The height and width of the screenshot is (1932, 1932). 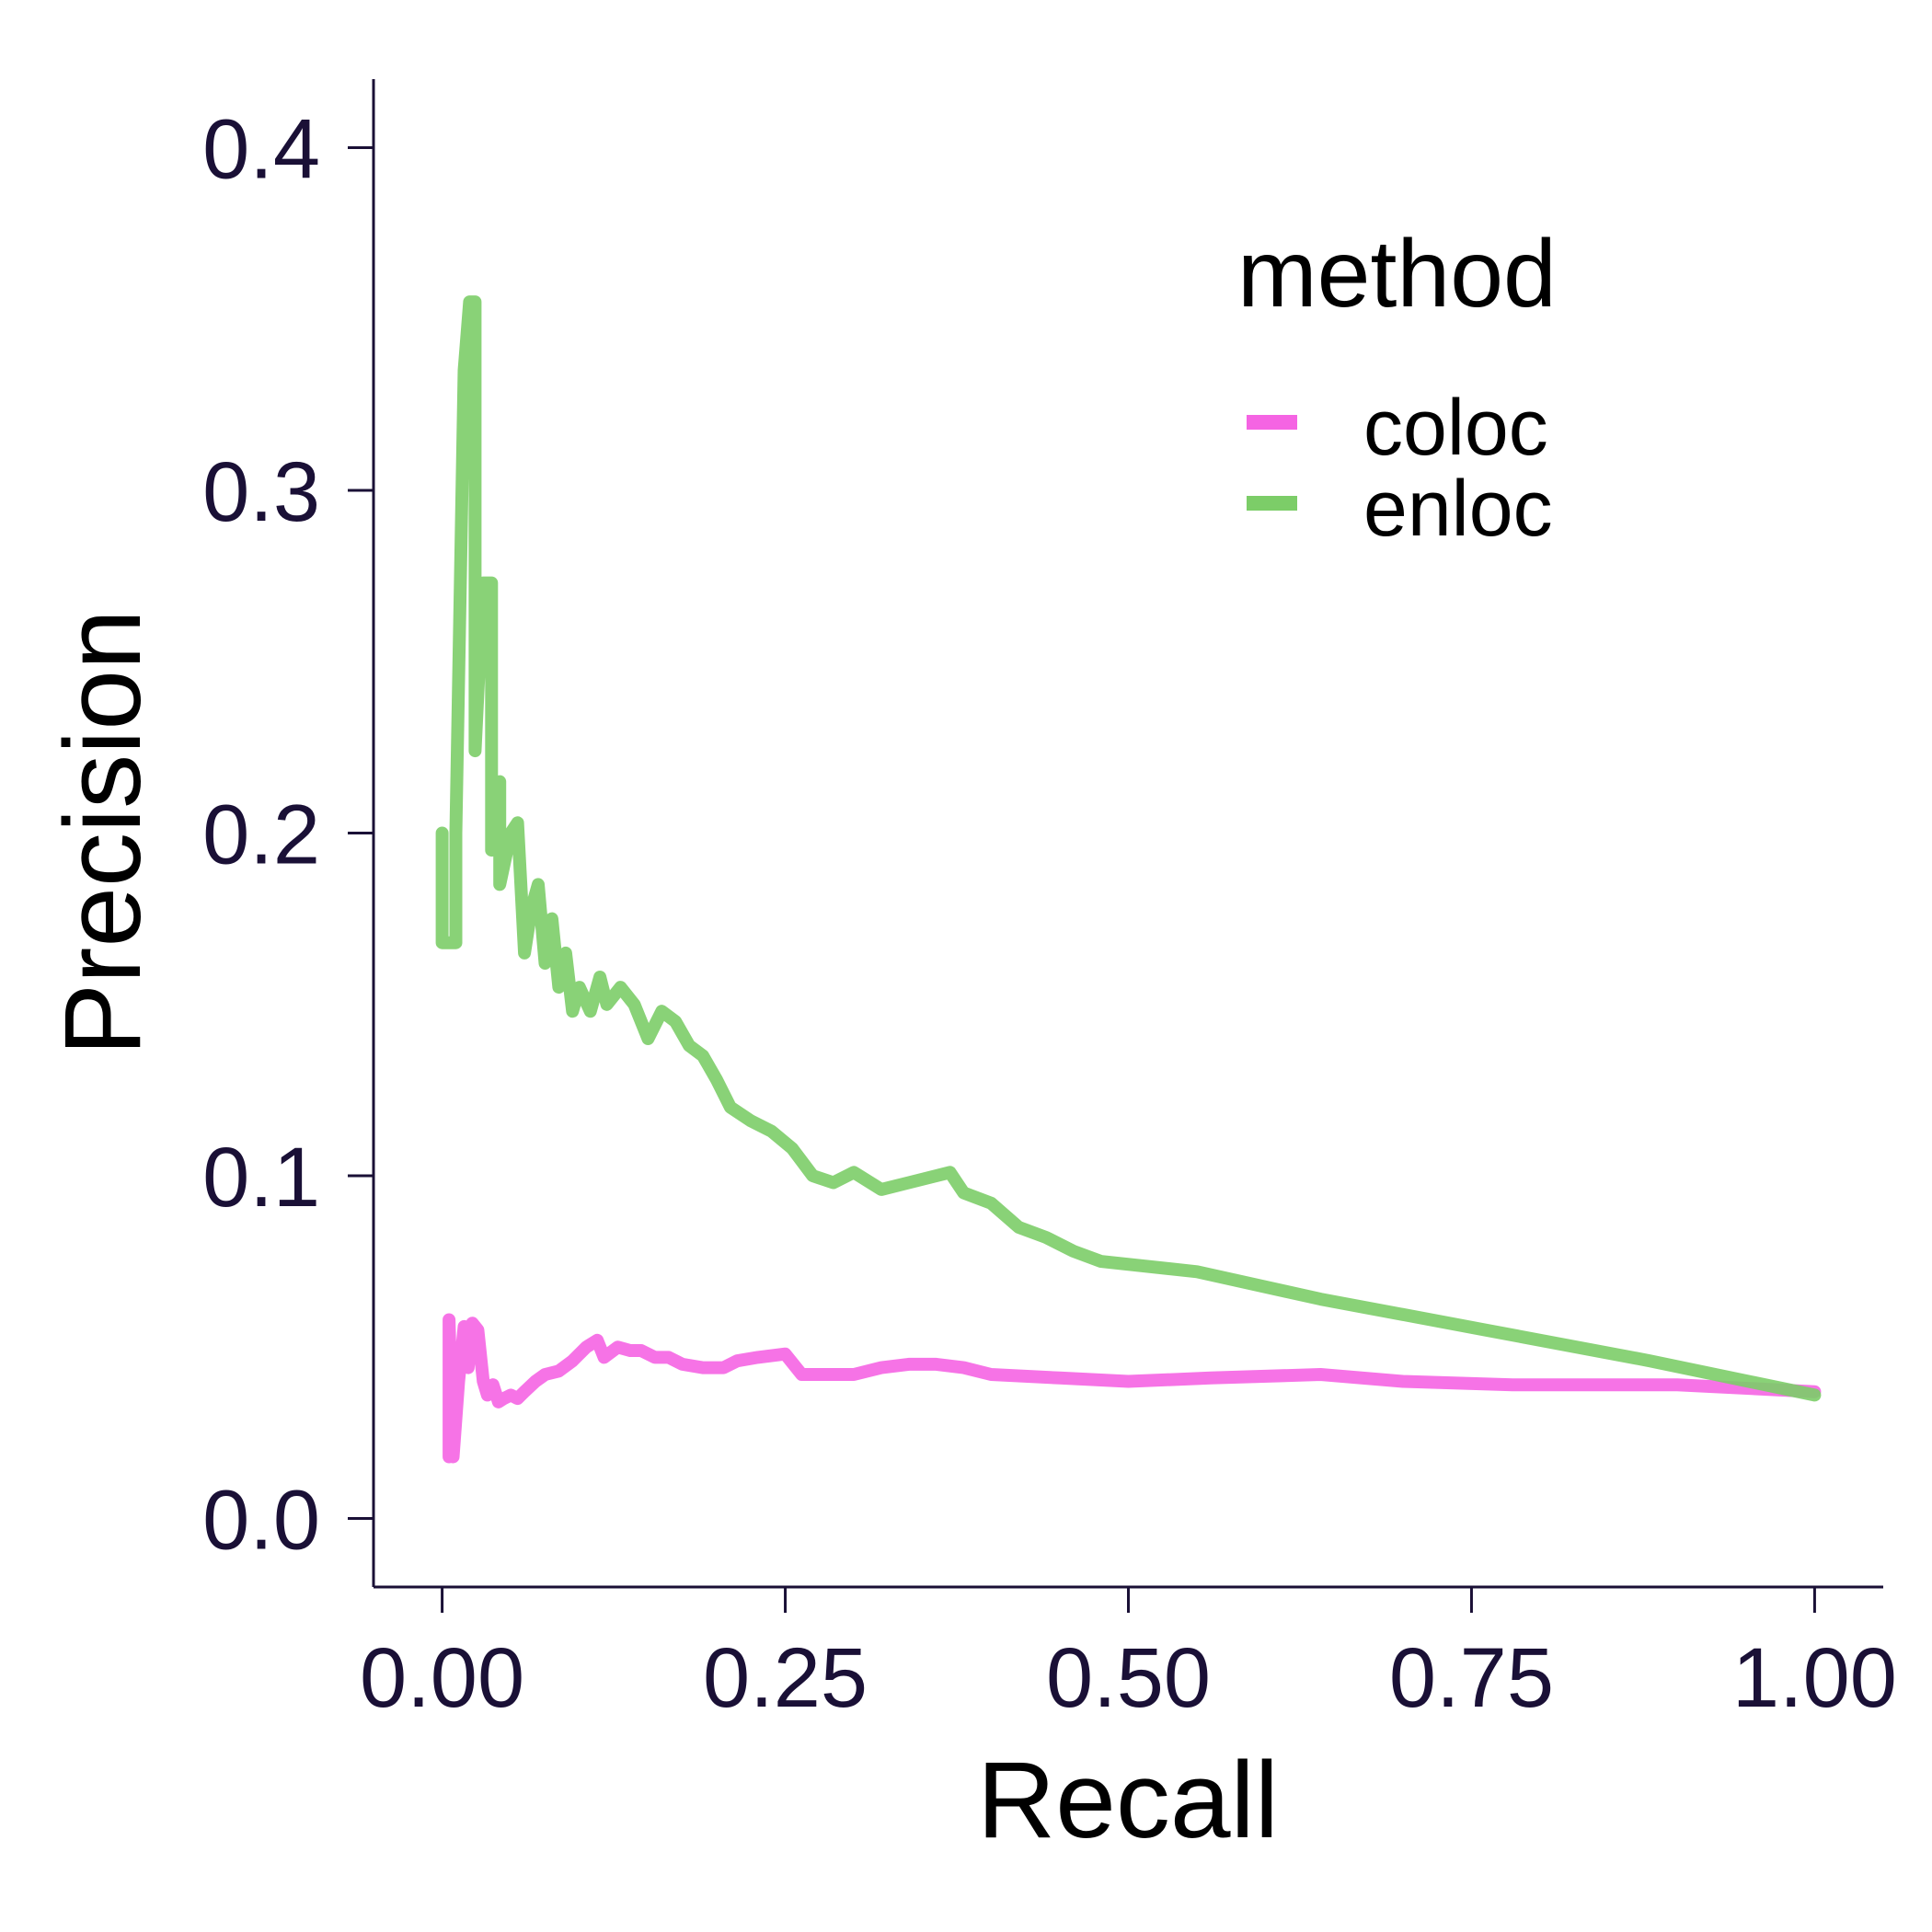 What do you see at coordinates (1132, 1388) in the screenshot?
I see `series-line-coloc` at bounding box center [1132, 1388].